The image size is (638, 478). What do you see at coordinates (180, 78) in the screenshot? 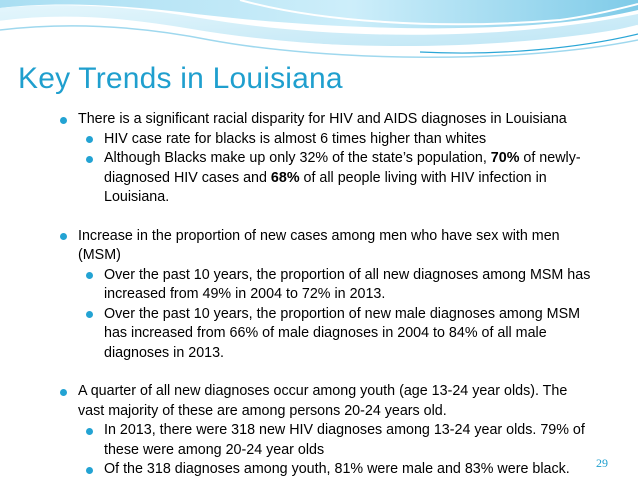
I see `slide-title: Key Trends in Louisiana` at bounding box center [180, 78].